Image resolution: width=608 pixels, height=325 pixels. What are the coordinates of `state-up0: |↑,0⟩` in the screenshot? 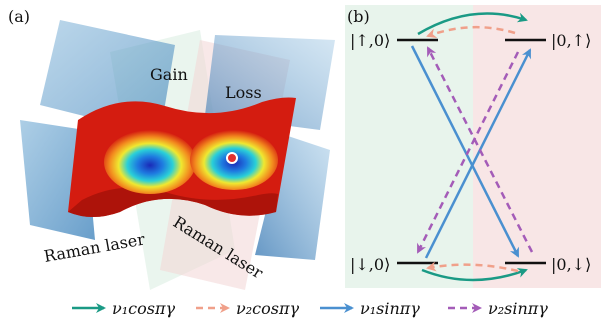 It's located at (370, 40).